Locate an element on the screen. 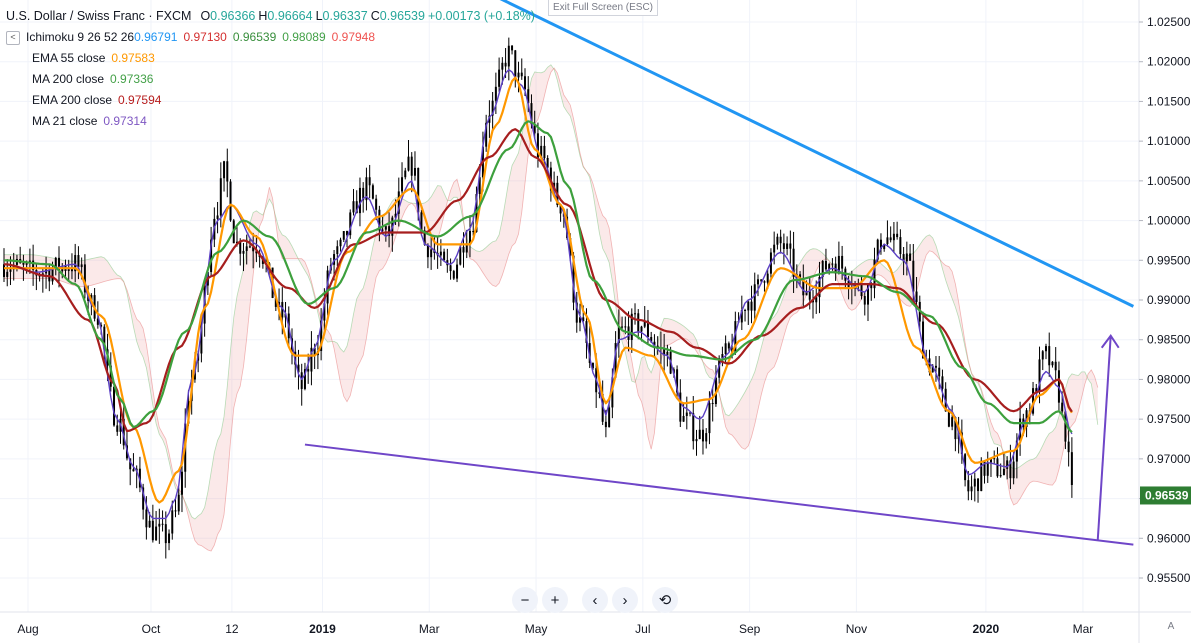 This screenshot has height=643, width=1191. indicator-values: 0.97583 is located at coordinates (135, 58).